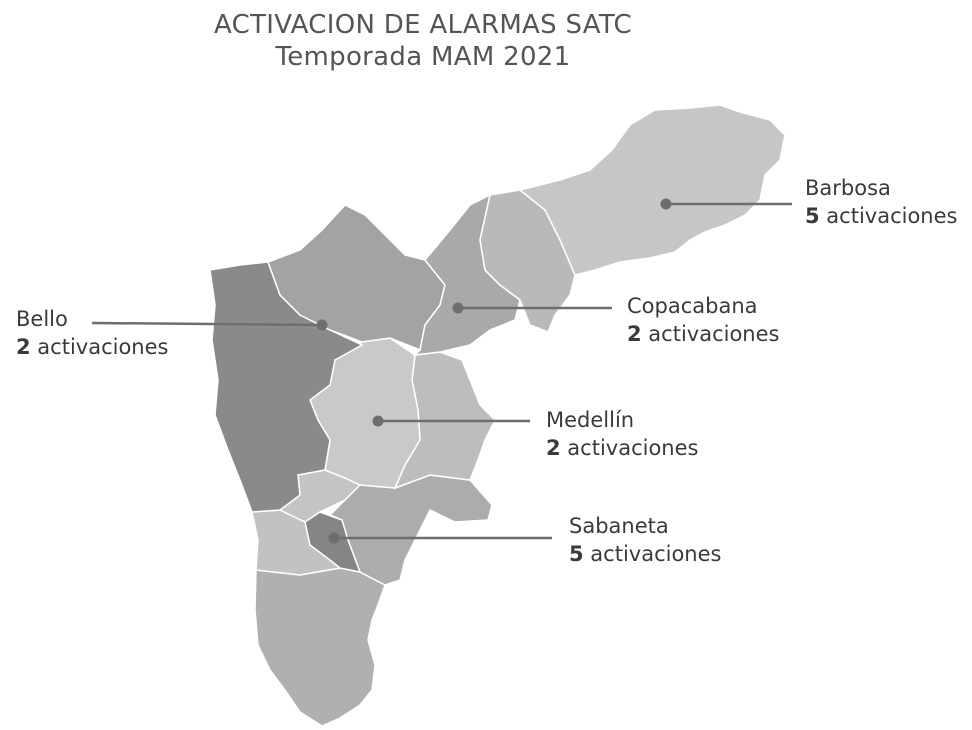 The height and width of the screenshot is (730, 972). I want to click on label-bello-name: Bello, so click(42, 319).